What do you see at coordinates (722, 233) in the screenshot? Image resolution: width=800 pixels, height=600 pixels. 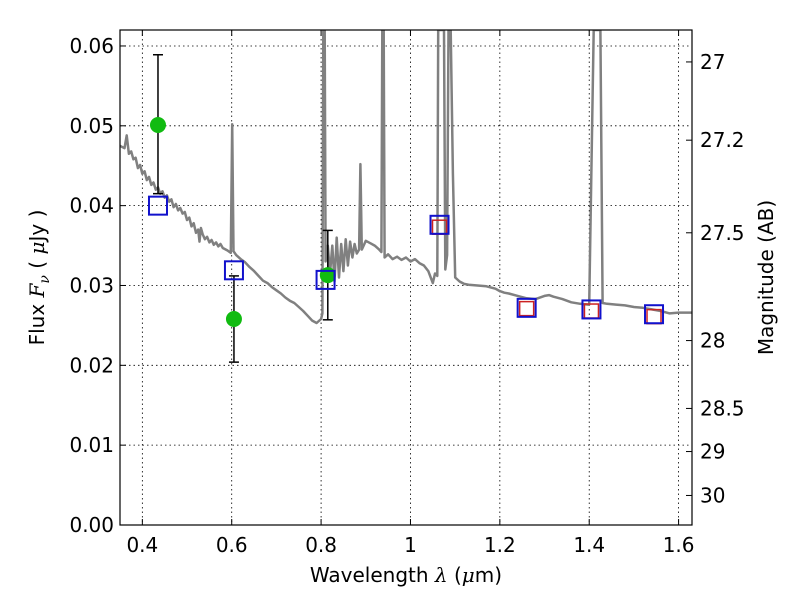 I see `y2-tick-label: 27.5` at bounding box center [722, 233].